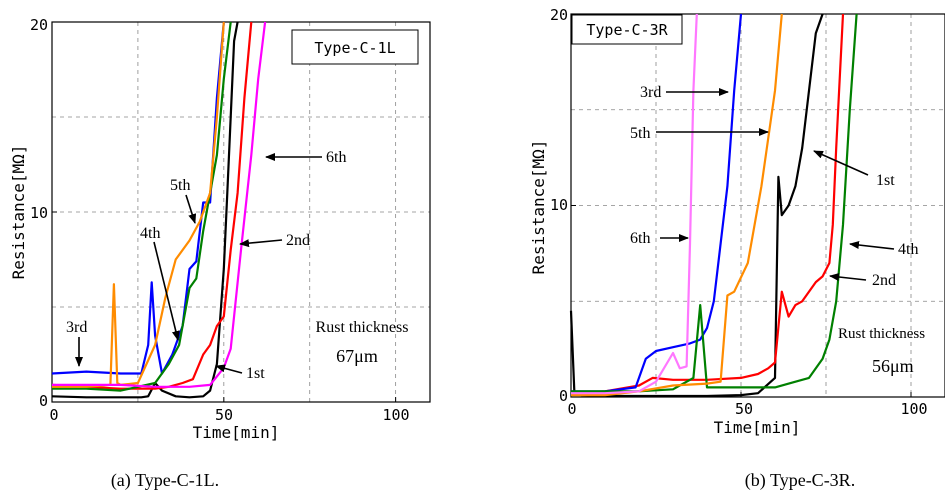 The width and height of the screenshot is (945, 497). What do you see at coordinates (559, 205) in the screenshot?
I see `chart-b-ytick-10: 10` at bounding box center [559, 205].